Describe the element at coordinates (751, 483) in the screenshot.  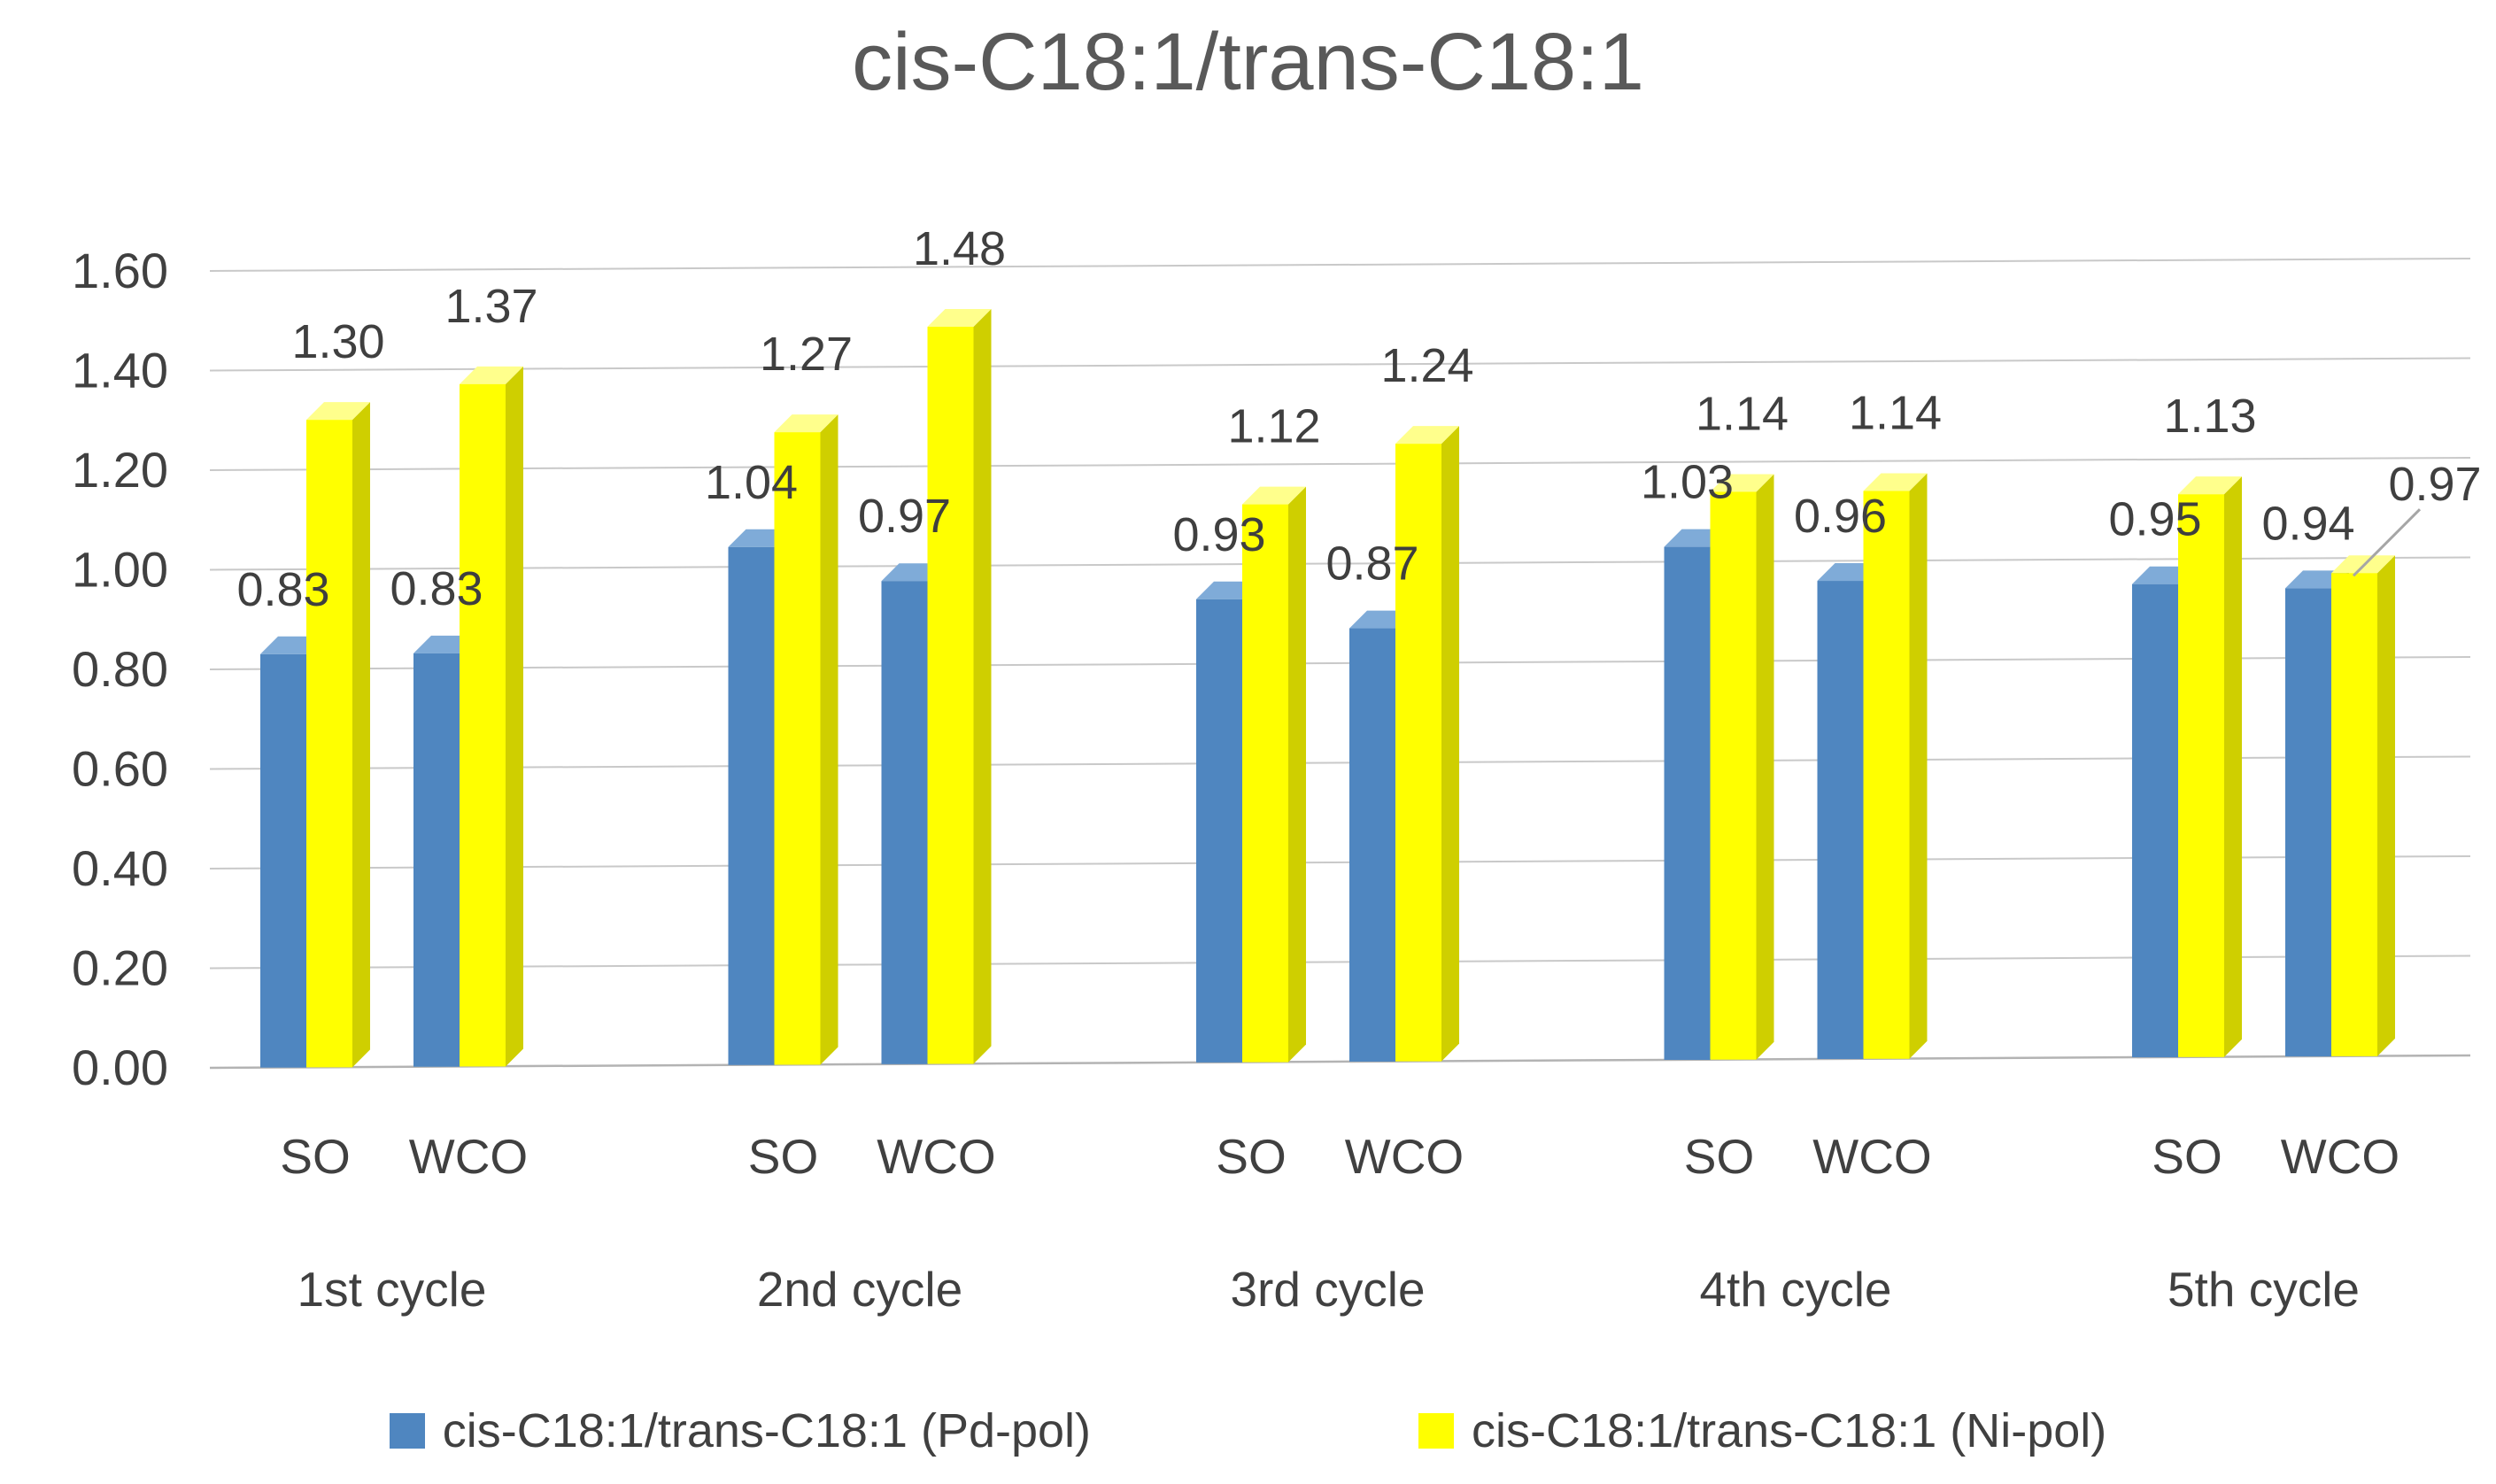
I see `value-label: 1.04` at that location.